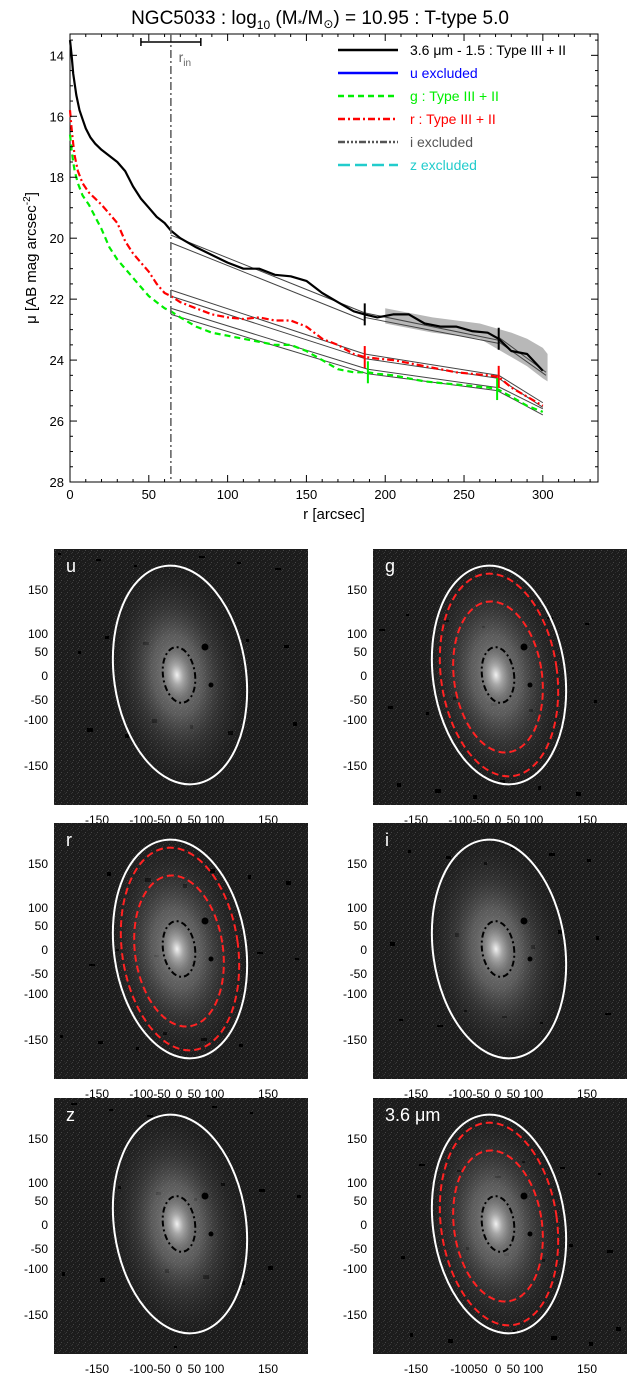 The height and width of the screenshot is (1377, 639). I want to click on panel-x-tick-label: -10050, so click(469, 1369).